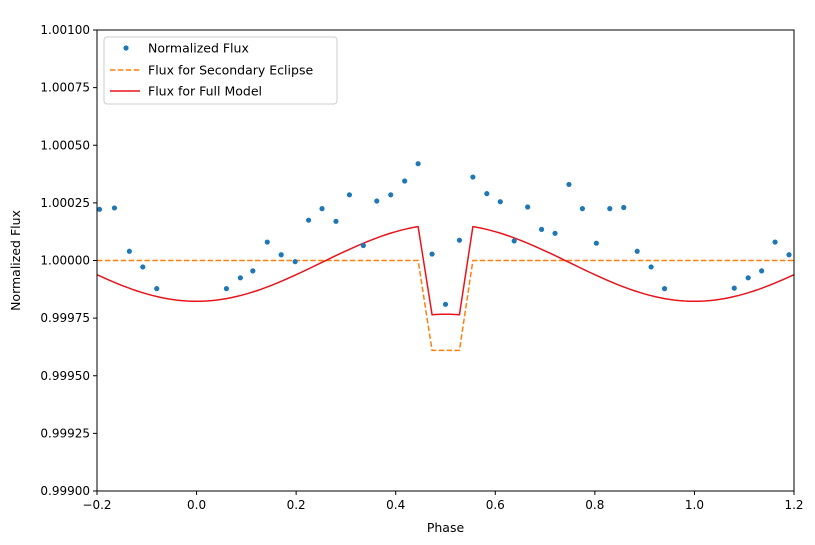  Describe the element at coordinates (205, 91) in the screenshot. I see `legend-label-full-model: Flux for Full Model` at that location.